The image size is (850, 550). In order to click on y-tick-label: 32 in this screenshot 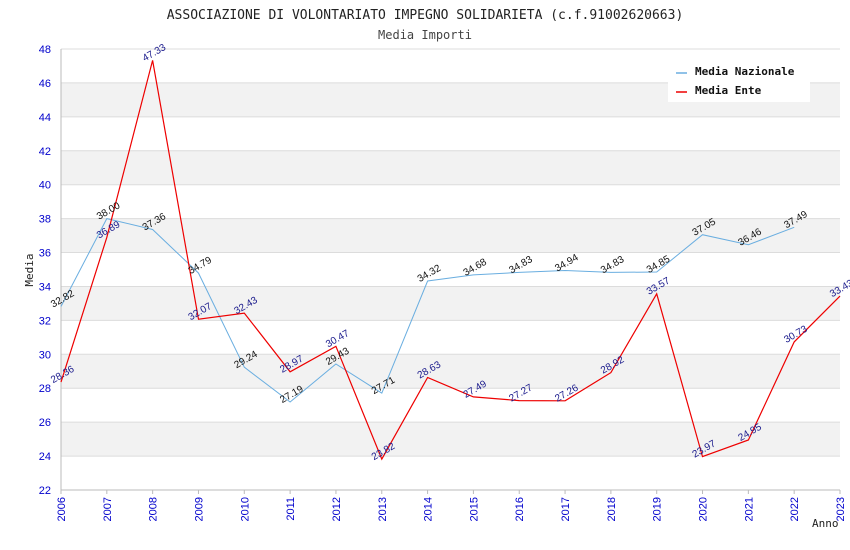, I will do `click(45, 321)`.